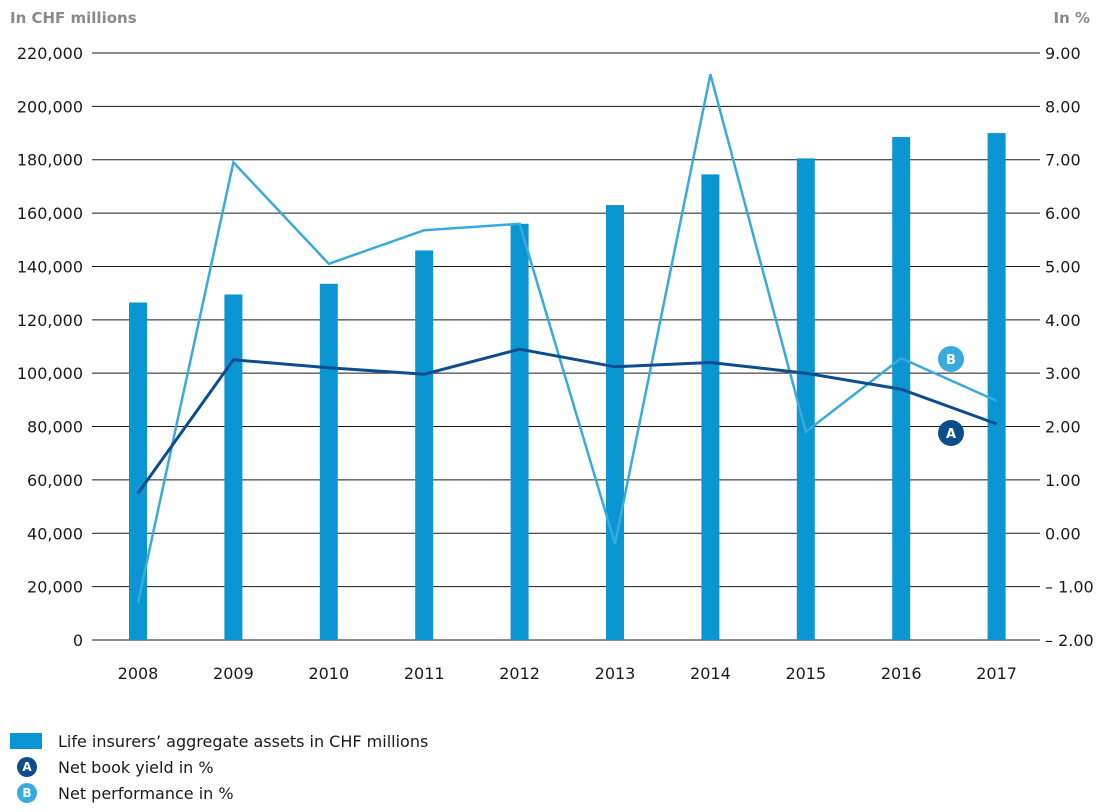 The width and height of the screenshot is (1110, 812). What do you see at coordinates (1063, 53) in the screenshot?
I see `right-tick-label: 9.00` at bounding box center [1063, 53].